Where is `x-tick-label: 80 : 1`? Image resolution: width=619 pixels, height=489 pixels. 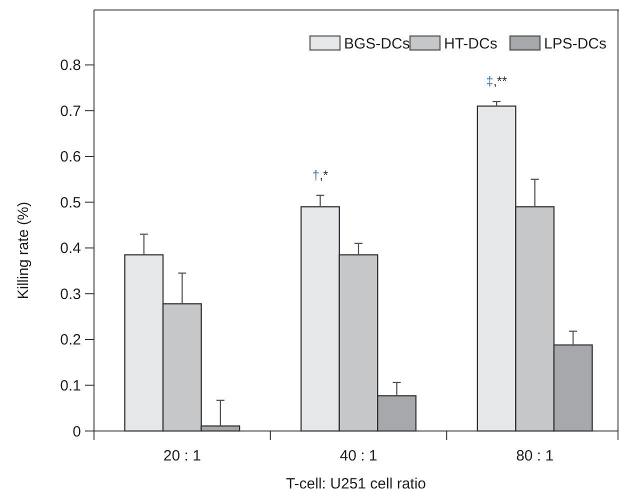
x-tick-label: 80 : 1 is located at coordinates (535, 455).